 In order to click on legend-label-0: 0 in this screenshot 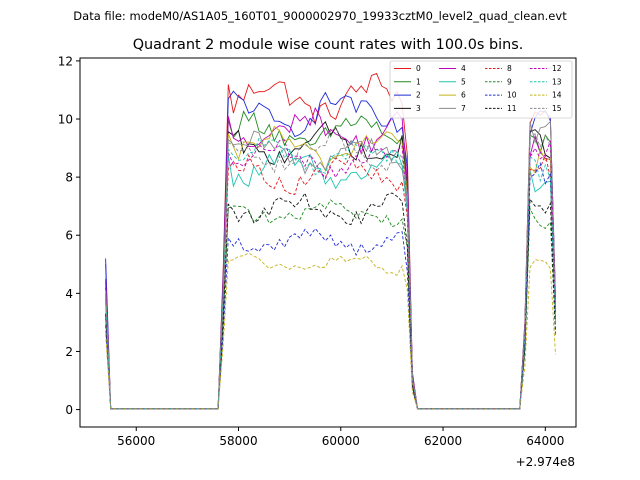, I will do `click(418, 68)`.